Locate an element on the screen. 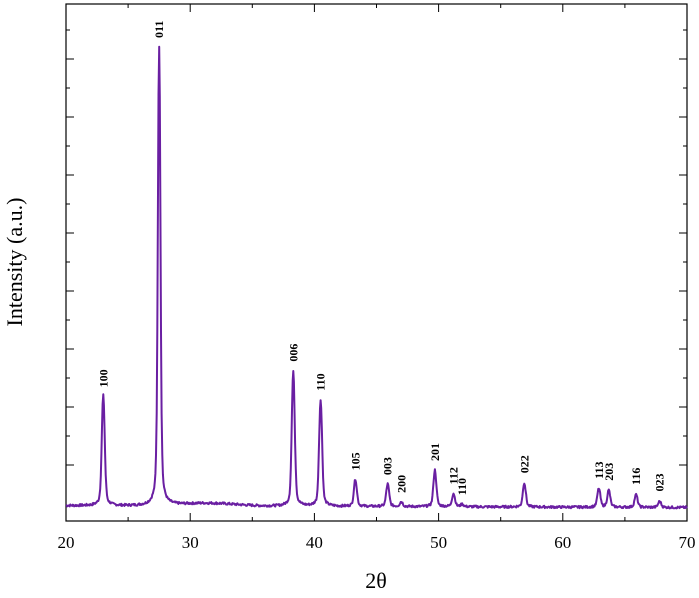  peak-label-100: 100 is located at coordinates (103, 378).